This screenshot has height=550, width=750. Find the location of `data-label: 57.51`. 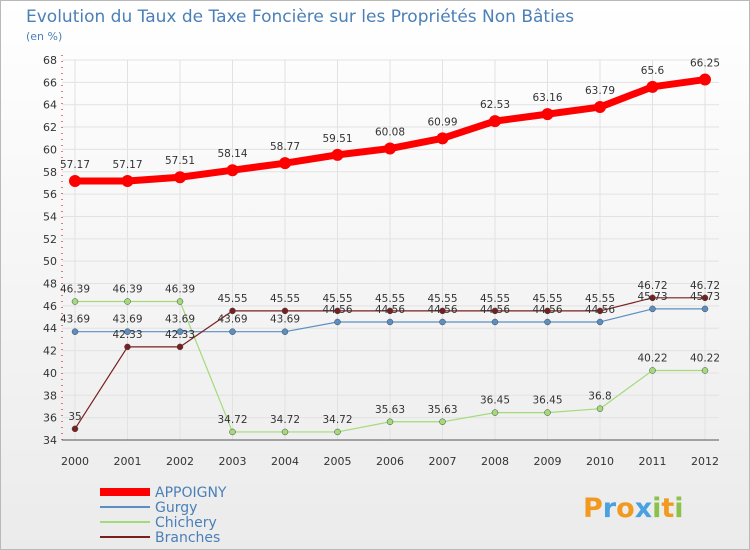

data-label: 57.51 is located at coordinates (180, 161).